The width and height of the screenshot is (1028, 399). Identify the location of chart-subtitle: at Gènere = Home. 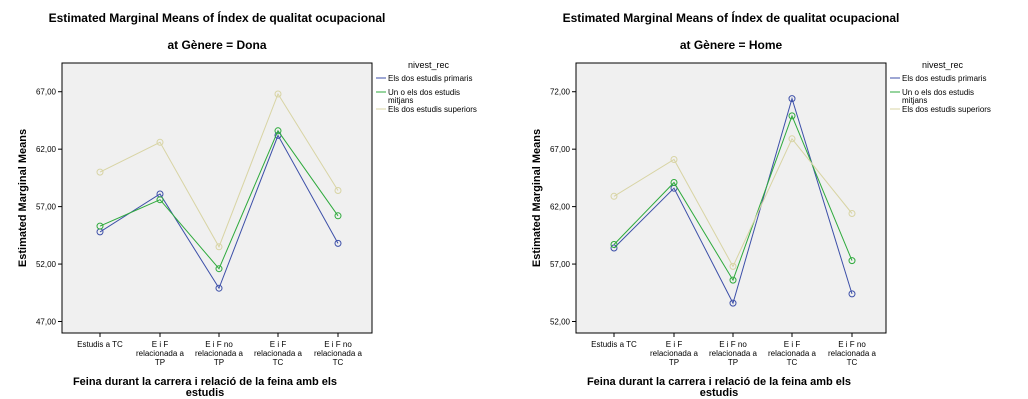
(731, 45).